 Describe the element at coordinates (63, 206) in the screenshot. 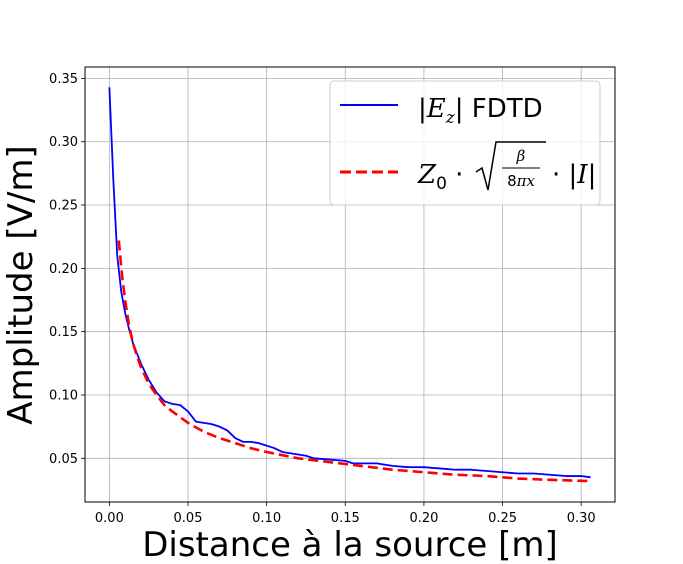

I see `y-tick-label: 0.25` at that location.